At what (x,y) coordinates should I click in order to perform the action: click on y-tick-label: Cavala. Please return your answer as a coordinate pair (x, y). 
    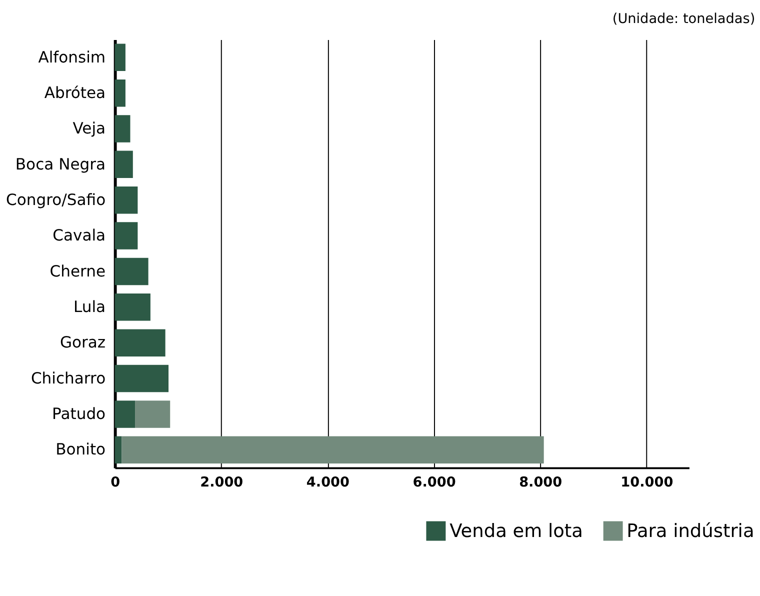
    Looking at the image, I should click on (79, 235).